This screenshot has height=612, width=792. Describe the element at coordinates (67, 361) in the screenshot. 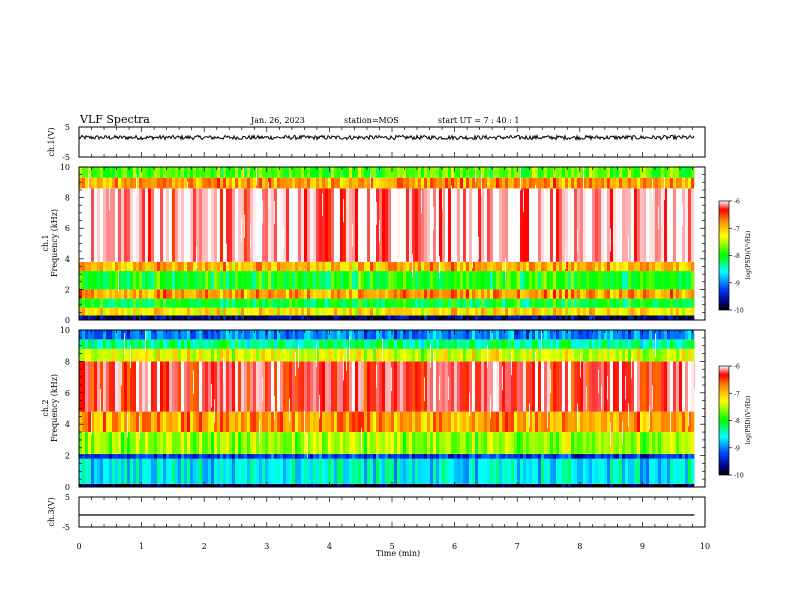

I see `freq-tick-label: 8` at that location.